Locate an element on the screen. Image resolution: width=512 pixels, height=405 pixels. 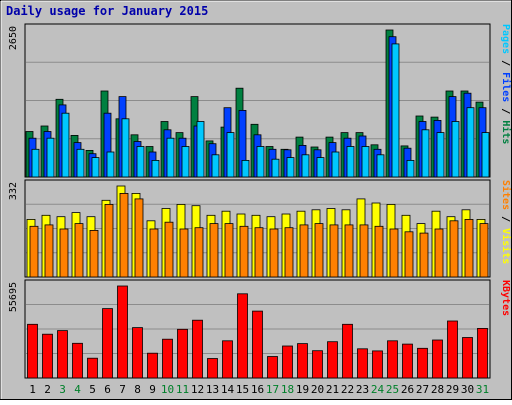
x-tick-label-day-31: 31 is located at coordinates (482, 389).